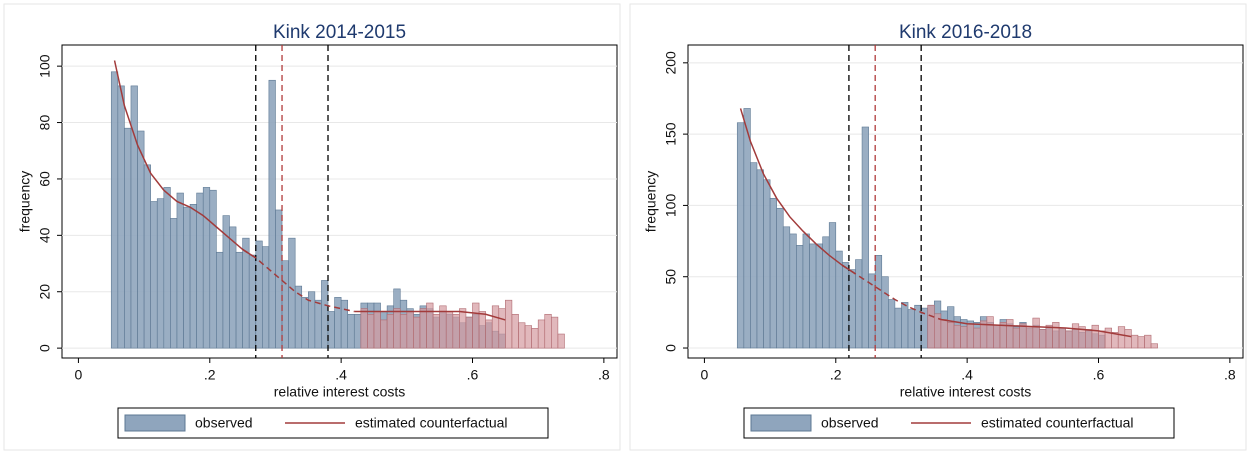 This screenshot has height=454, width=1252. Describe the element at coordinates (473, 375) in the screenshot. I see `x-tick-label: .6` at that location.